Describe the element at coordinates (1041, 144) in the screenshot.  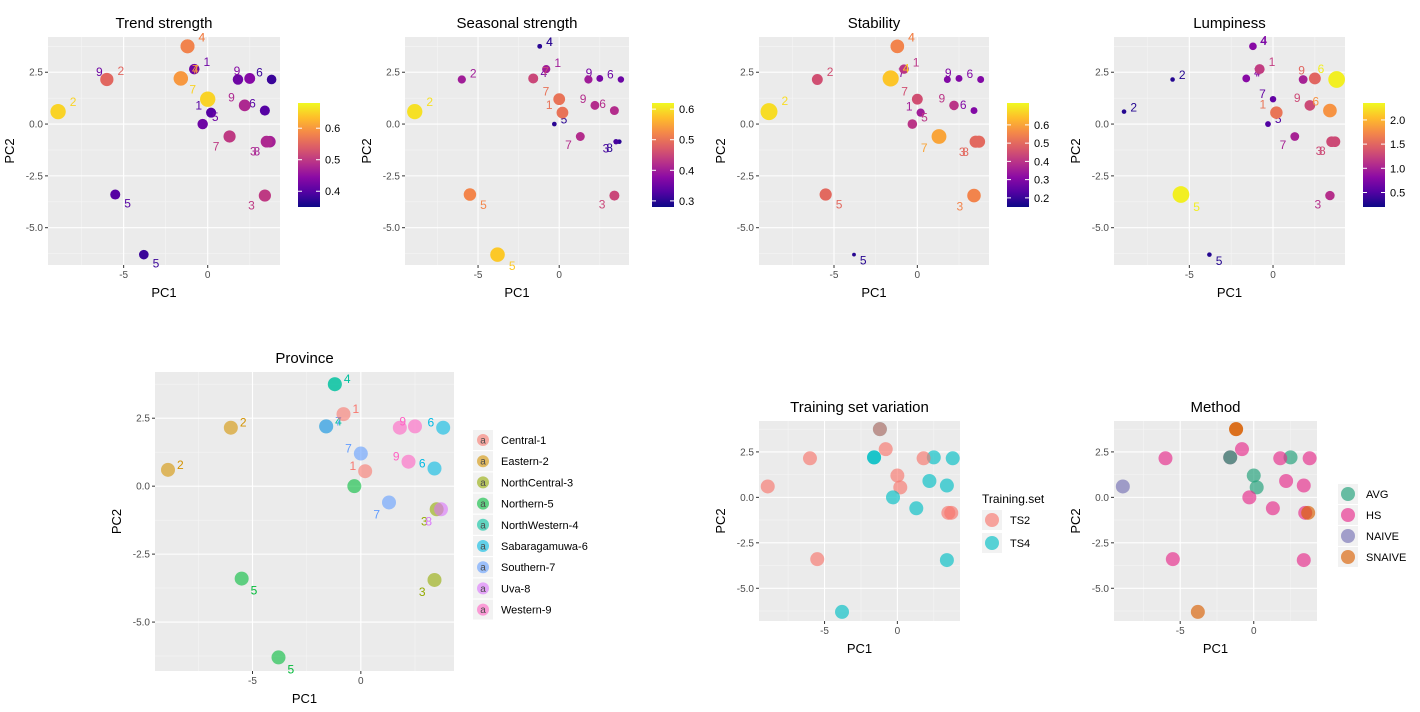
I see `colorbar-tick-label: 0.5` at that location.